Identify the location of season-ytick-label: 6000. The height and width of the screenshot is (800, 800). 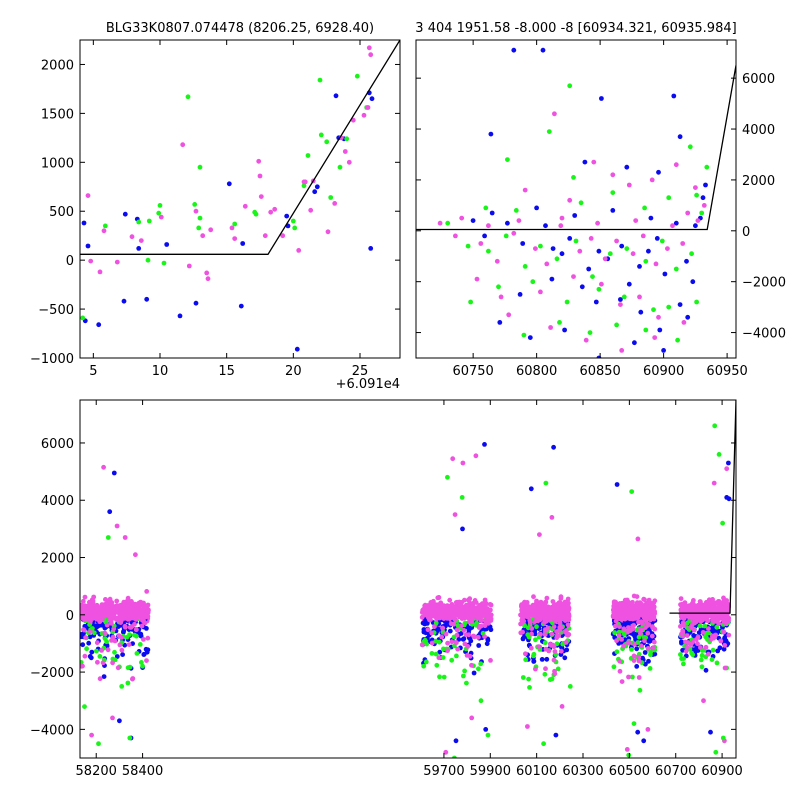
(758, 79).